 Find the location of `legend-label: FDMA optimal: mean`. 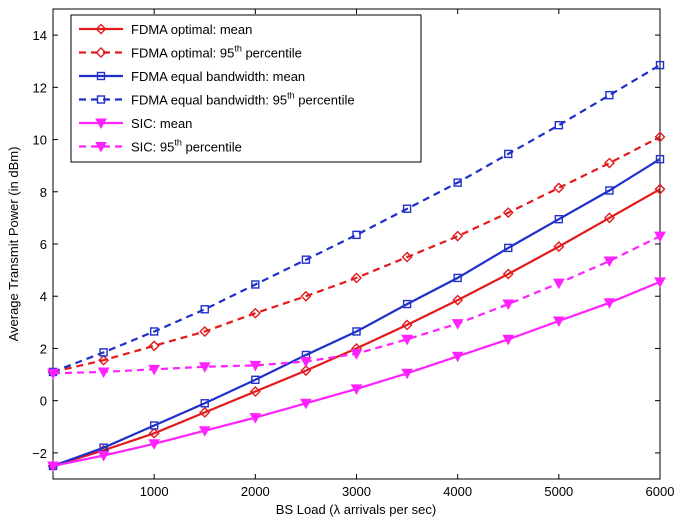

legend-label: FDMA optimal: mean is located at coordinates (191, 29).